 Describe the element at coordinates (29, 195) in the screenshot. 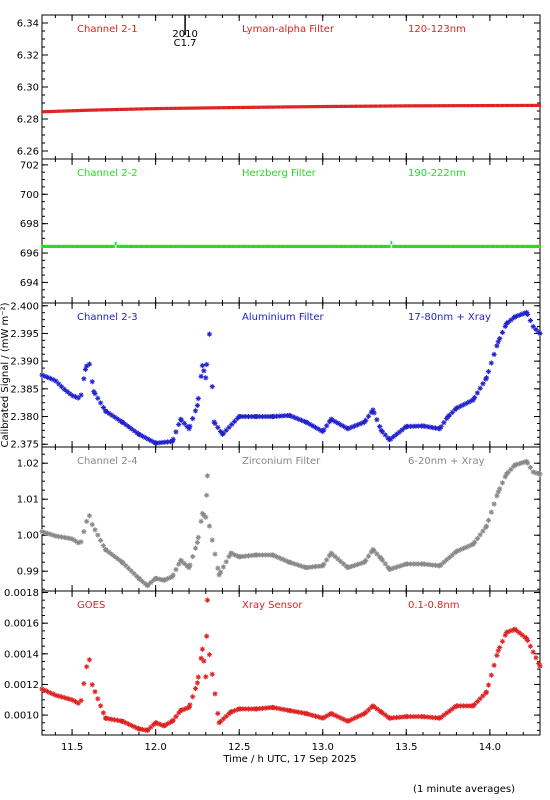

I see `y-tick-label: 700` at that location.